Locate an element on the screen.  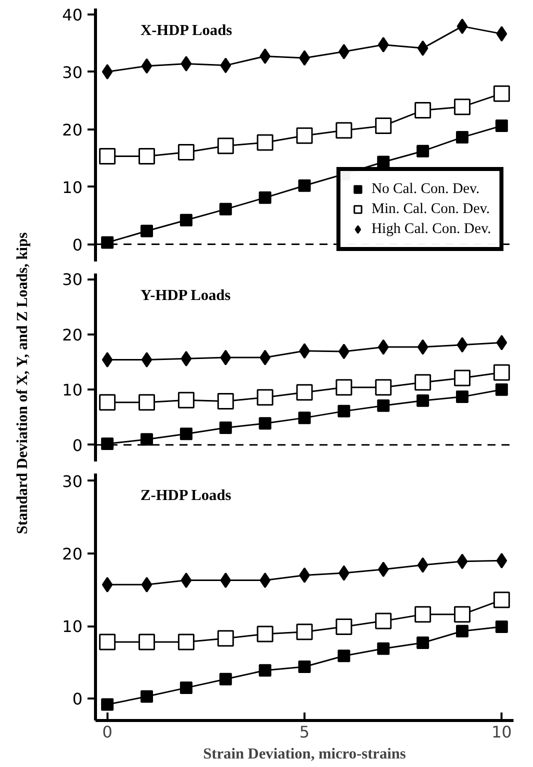
legend-label: No Cal. Con. Dev. is located at coordinates (425, 189).